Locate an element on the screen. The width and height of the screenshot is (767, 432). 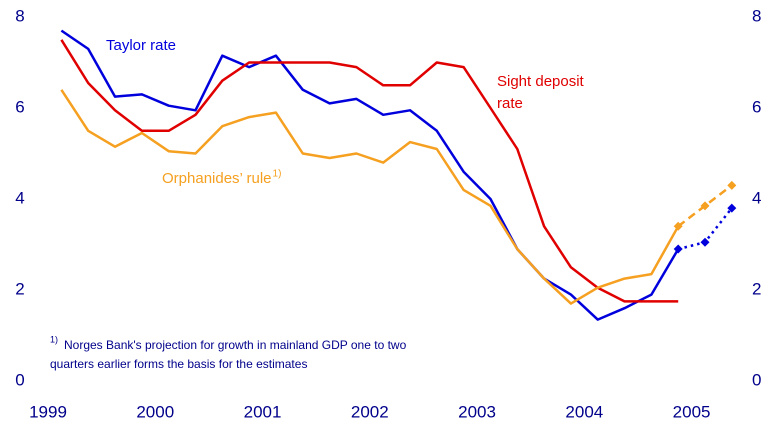
y2-tick-label: 0 is located at coordinates (756, 379).